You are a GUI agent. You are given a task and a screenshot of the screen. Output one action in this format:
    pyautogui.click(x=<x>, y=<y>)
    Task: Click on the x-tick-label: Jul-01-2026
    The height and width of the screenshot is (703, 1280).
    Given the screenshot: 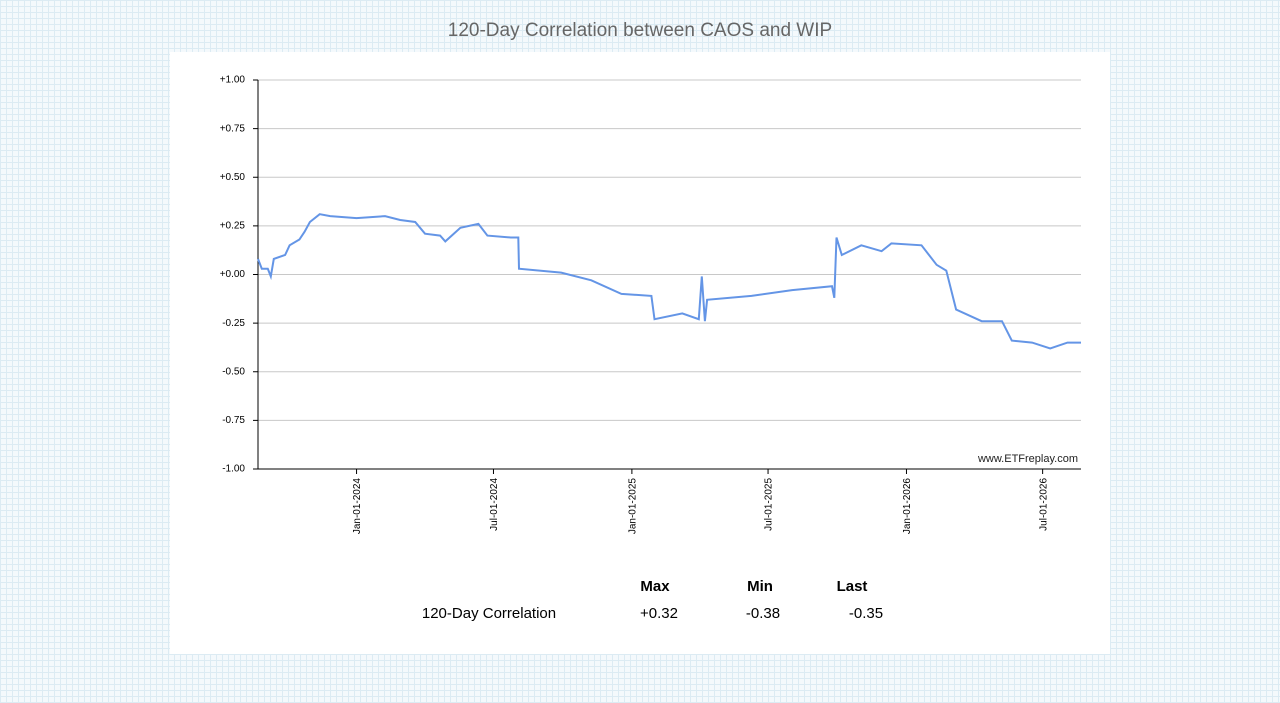 What is the action you would take?
    pyautogui.click(x=1043, y=504)
    